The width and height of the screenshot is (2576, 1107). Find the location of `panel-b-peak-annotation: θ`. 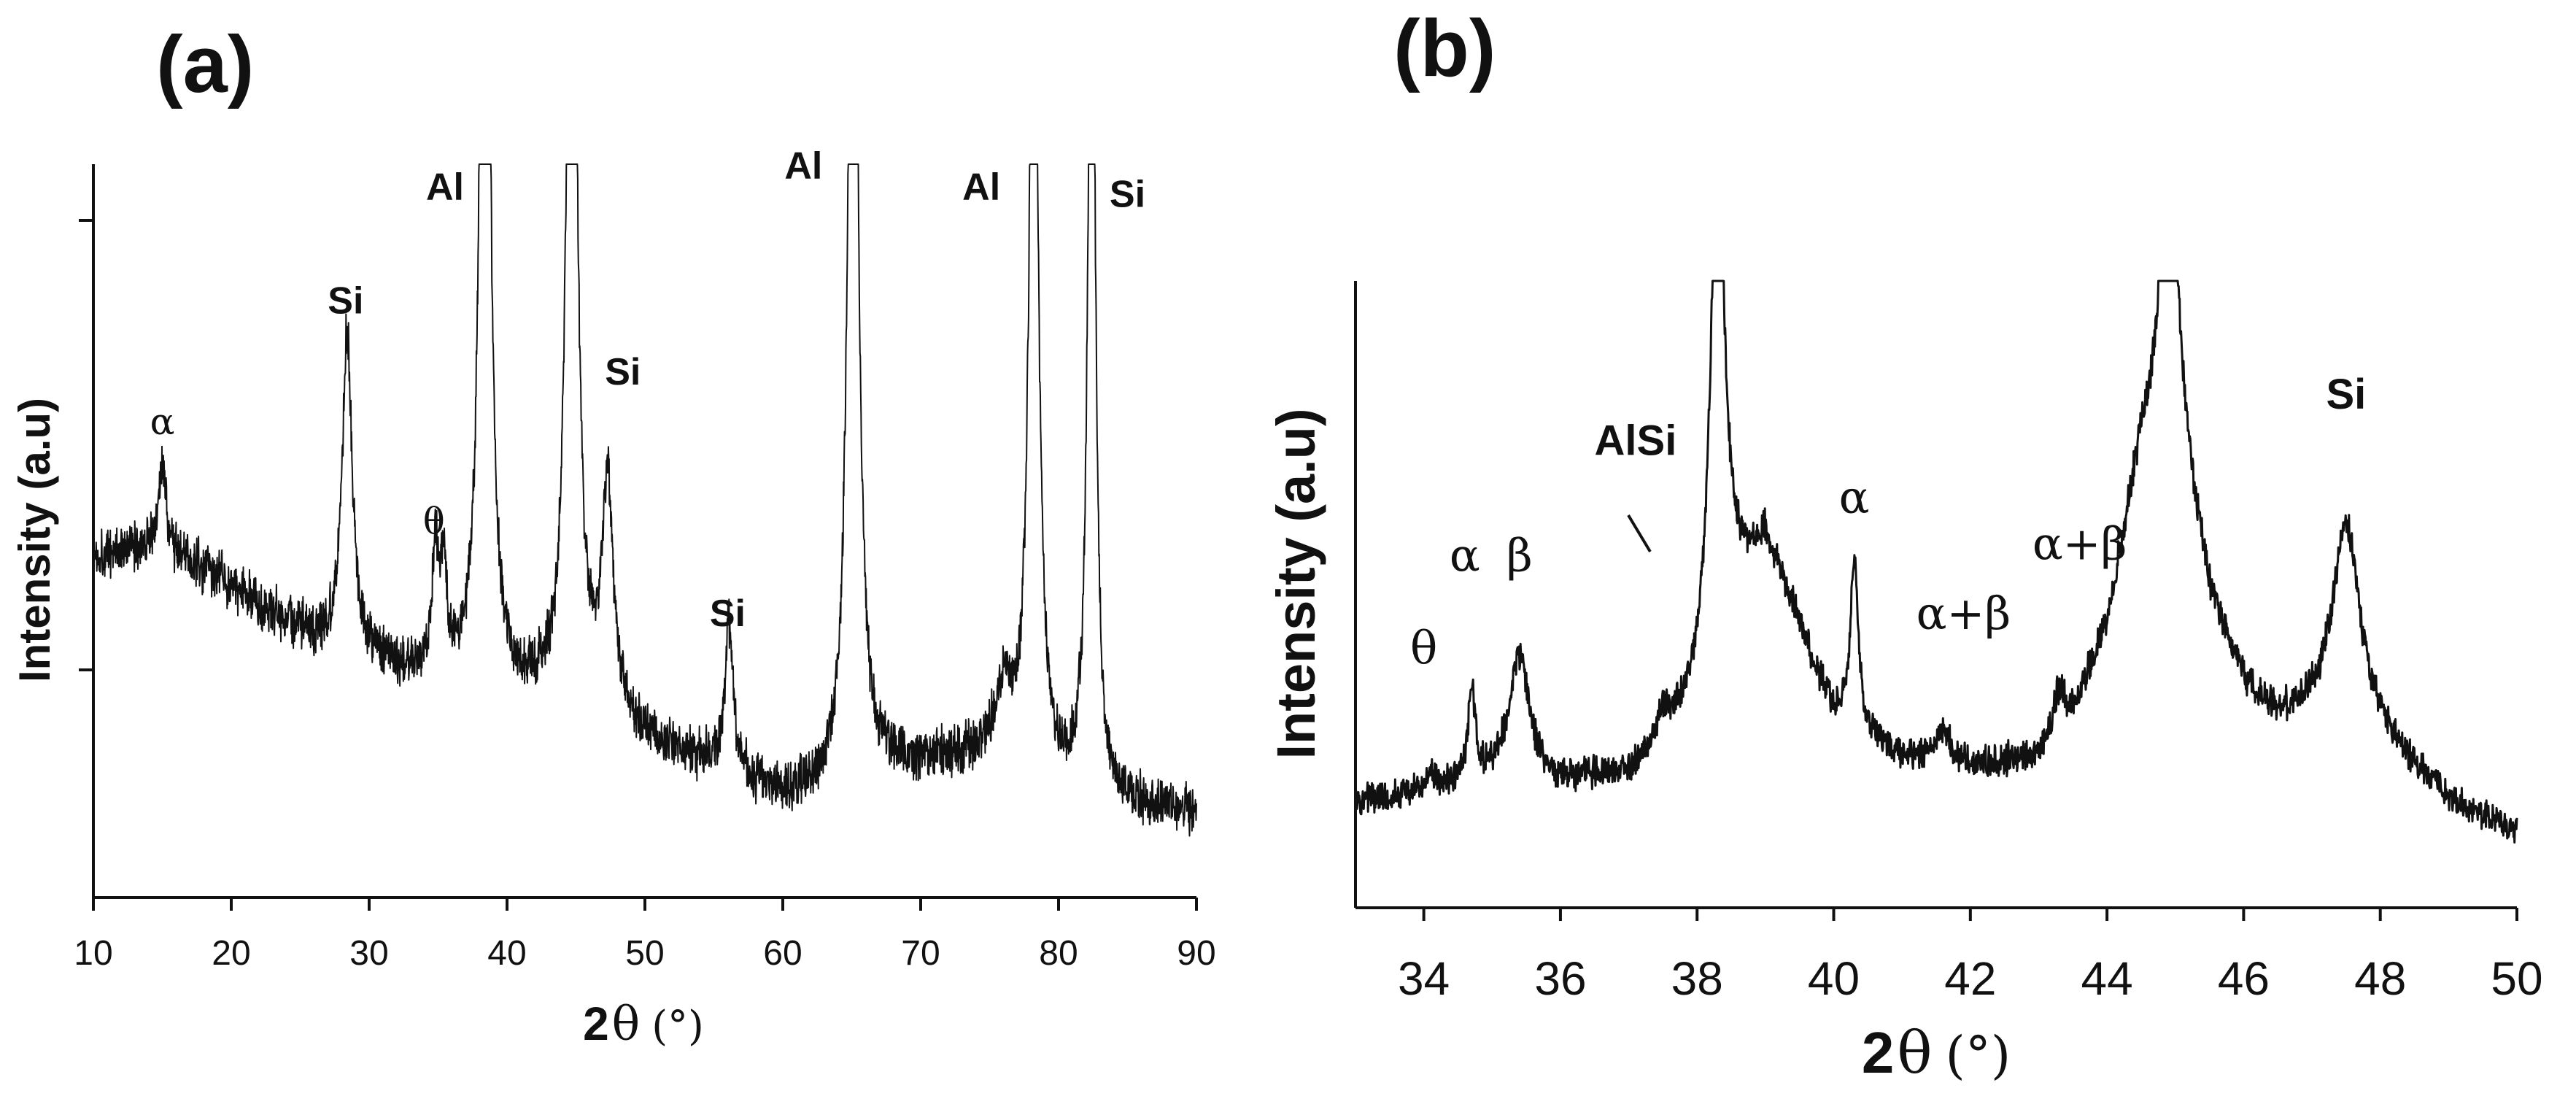

panel-b-peak-annotation: θ is located at coordinates (1423, 648).